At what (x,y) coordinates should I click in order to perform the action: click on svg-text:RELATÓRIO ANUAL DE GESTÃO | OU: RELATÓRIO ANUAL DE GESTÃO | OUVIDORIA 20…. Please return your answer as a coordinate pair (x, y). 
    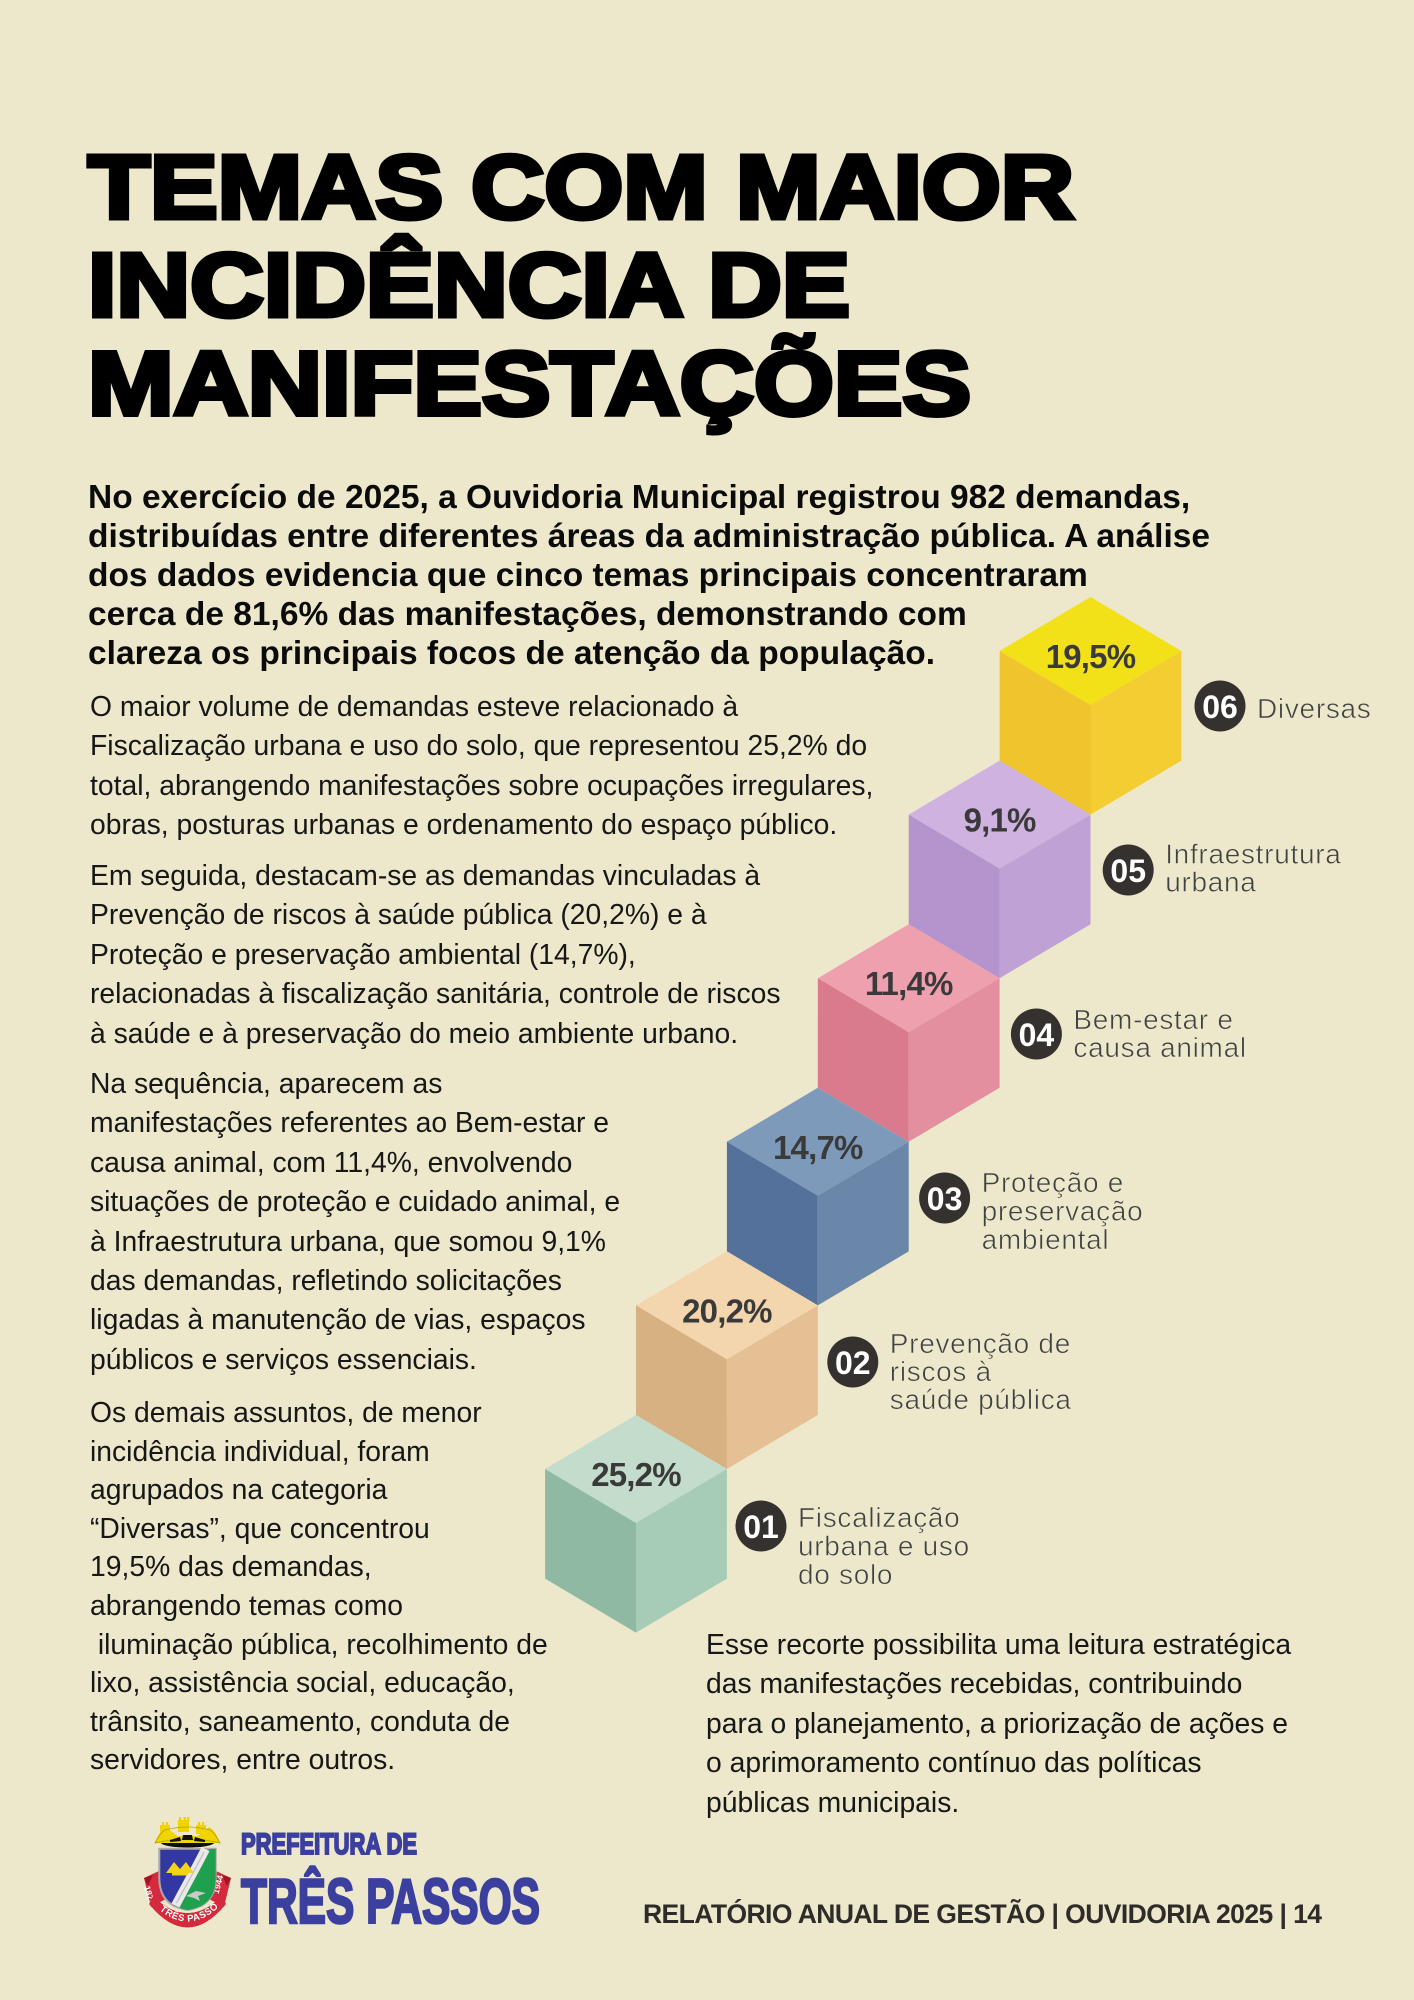
    Looking at the image, I should click on (982, 1914).